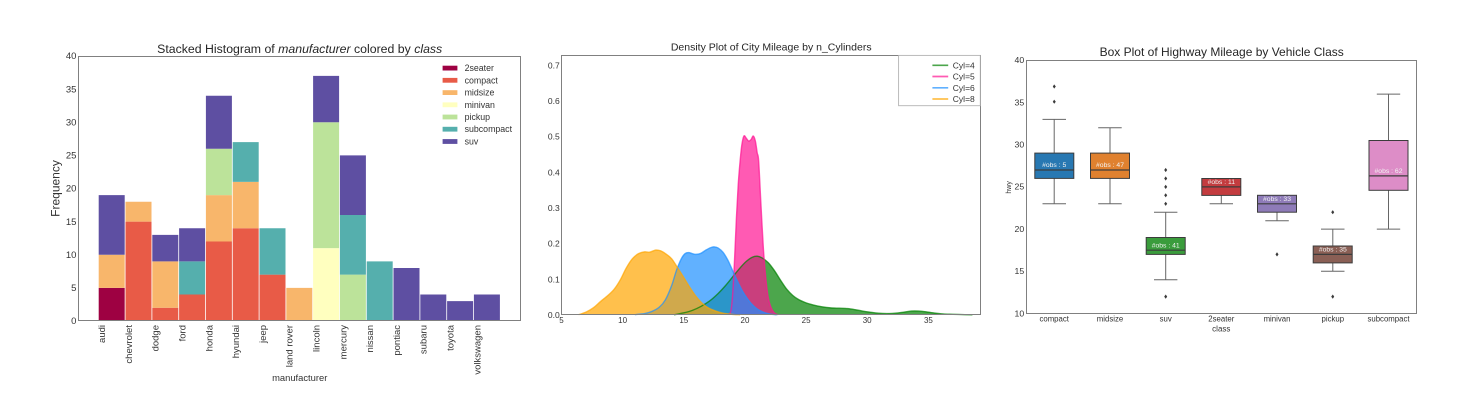  I want to click on svg-text: 0.5, so click(554, 137).